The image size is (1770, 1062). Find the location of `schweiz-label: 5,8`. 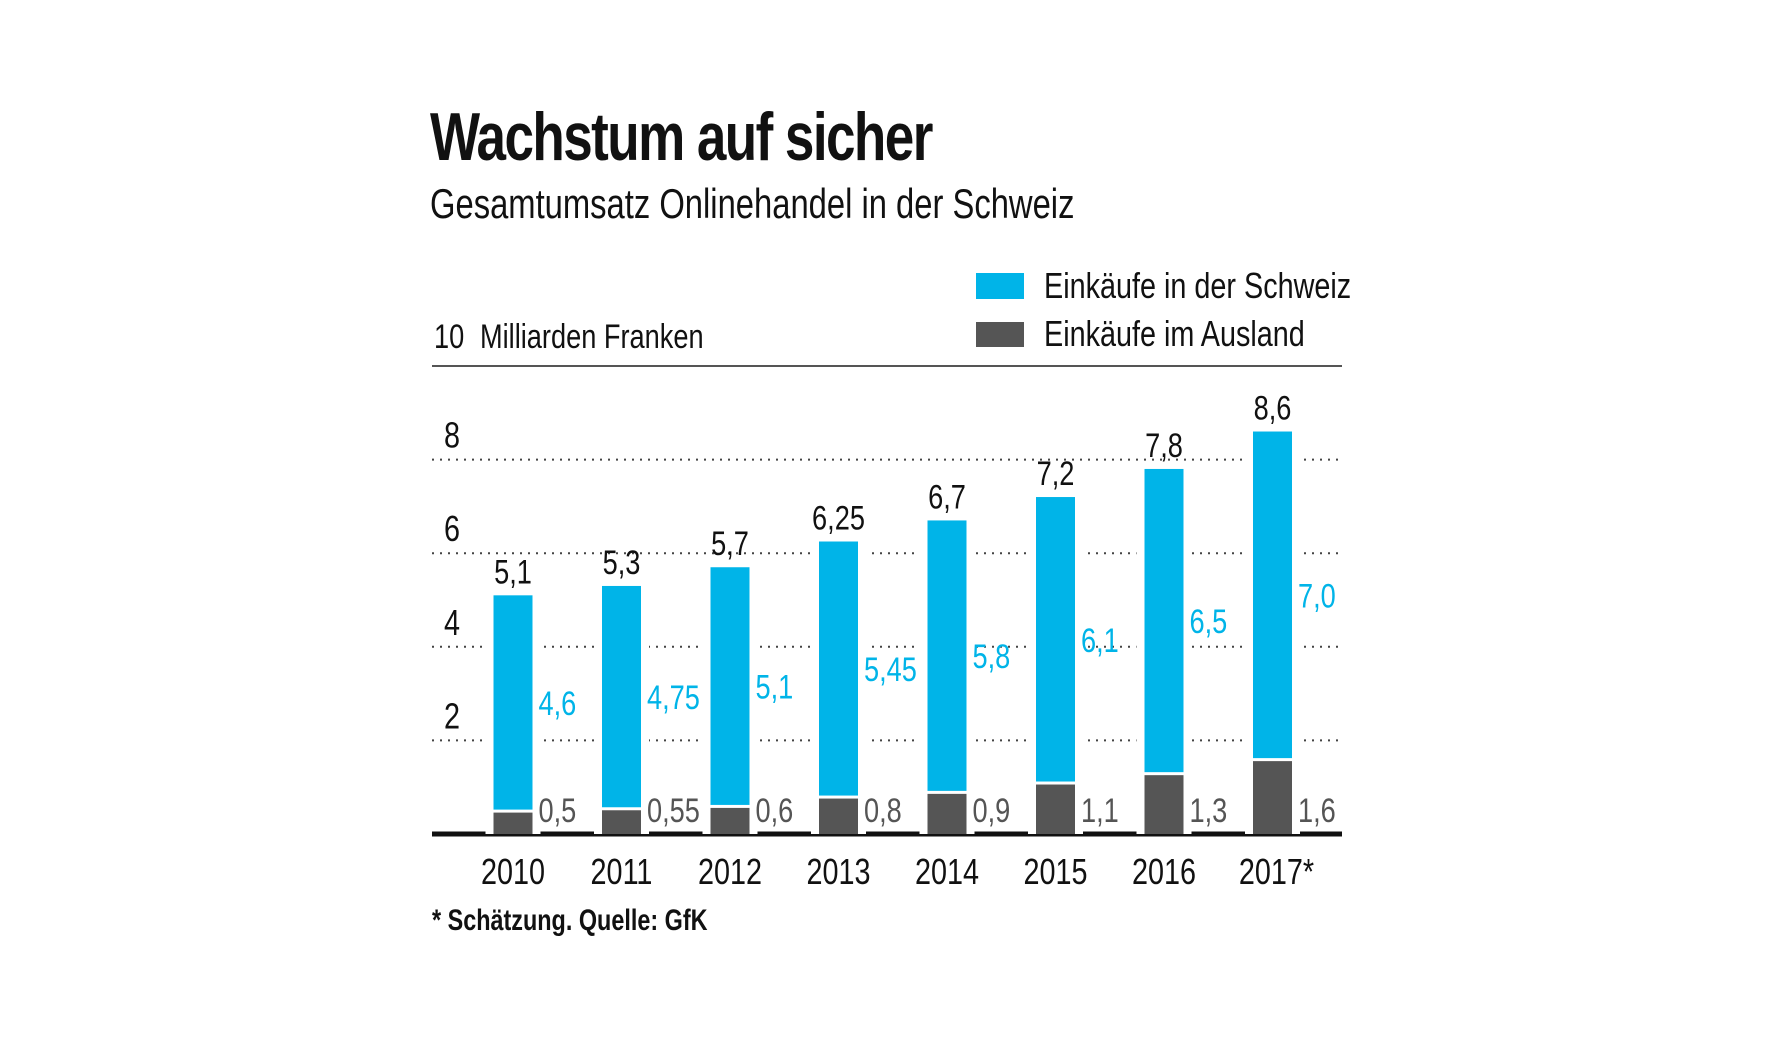

schweiz-label: 5,8 is located at coordinates (992, 656).